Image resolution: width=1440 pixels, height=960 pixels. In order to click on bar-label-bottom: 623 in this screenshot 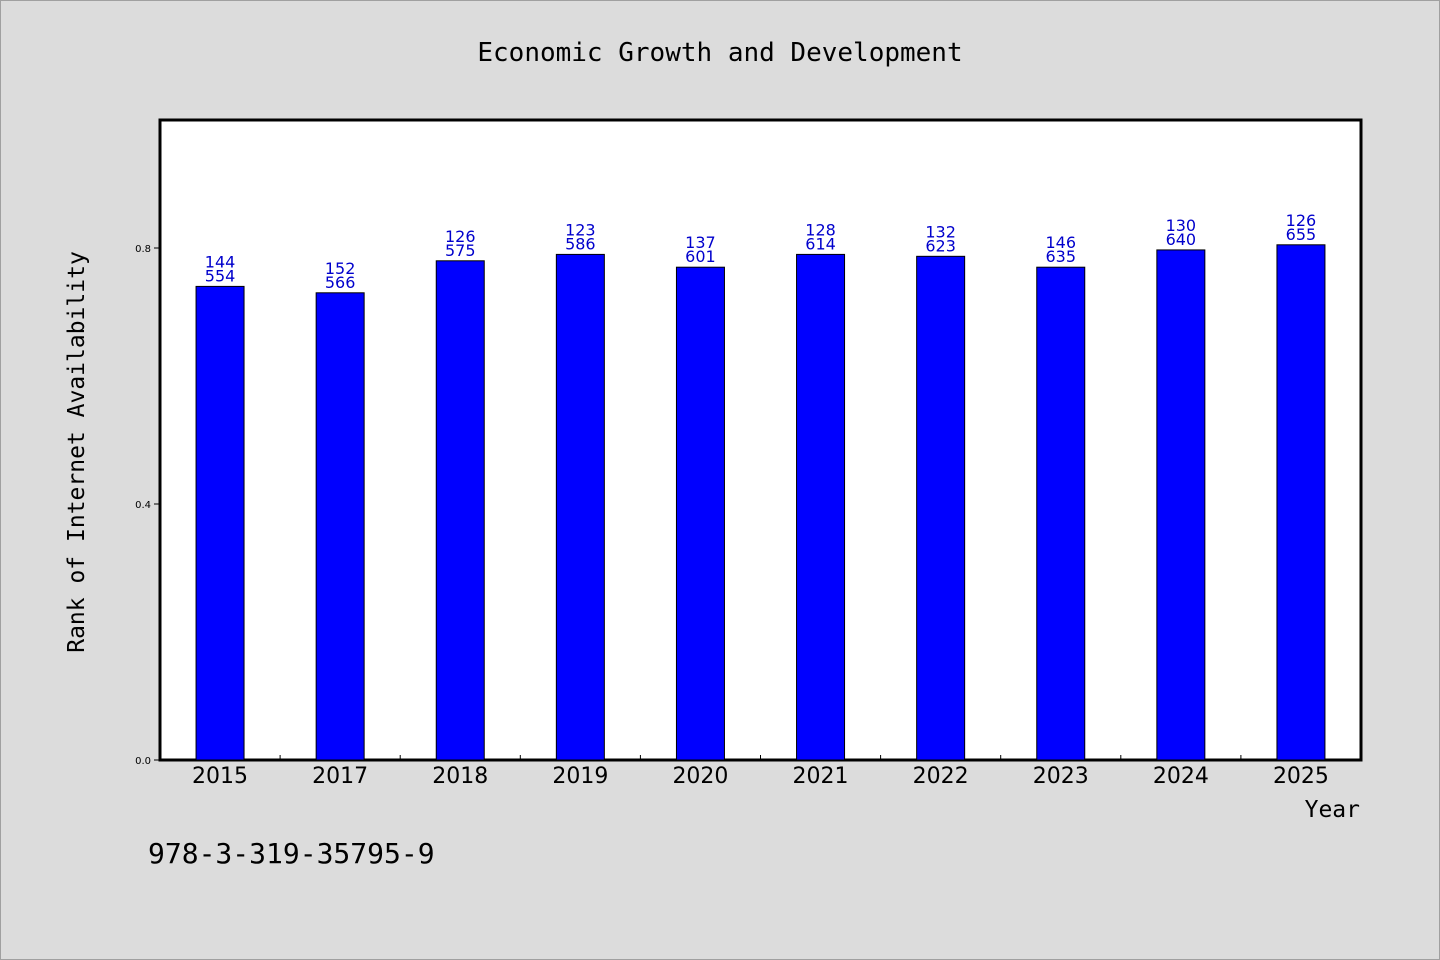, I will do `click(940, 245)`.